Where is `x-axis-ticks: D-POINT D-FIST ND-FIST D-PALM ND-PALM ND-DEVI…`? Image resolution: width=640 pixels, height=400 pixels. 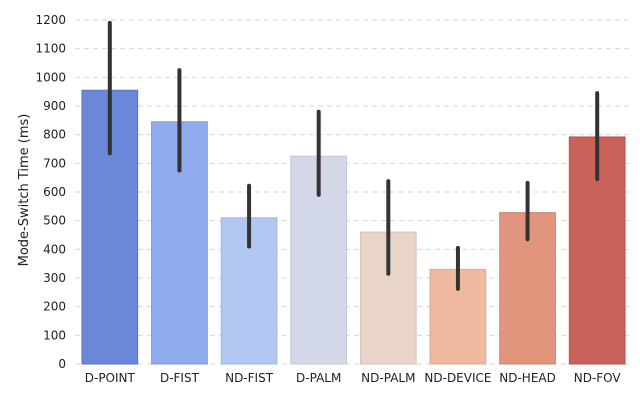 x-axis-ticks: D-POINT D-FIST ND-FIST D-PALM ND-PALM ND-DEVI… is located at coordinates (353, 378).